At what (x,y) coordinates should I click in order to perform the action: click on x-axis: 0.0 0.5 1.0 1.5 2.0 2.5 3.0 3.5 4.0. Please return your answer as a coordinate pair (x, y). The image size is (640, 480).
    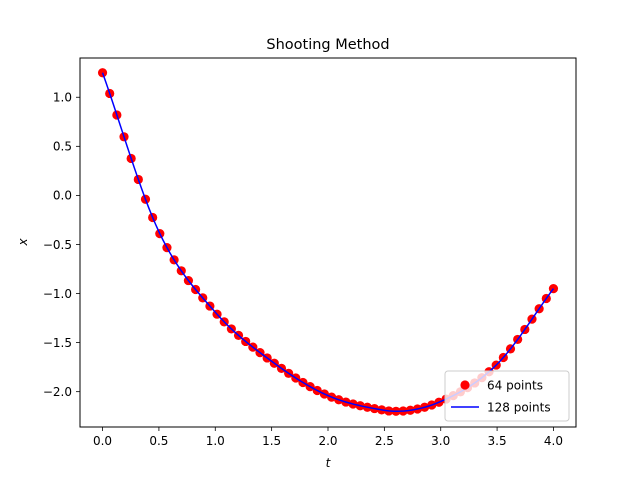
    Looking at the image, I should click on (328, 437).